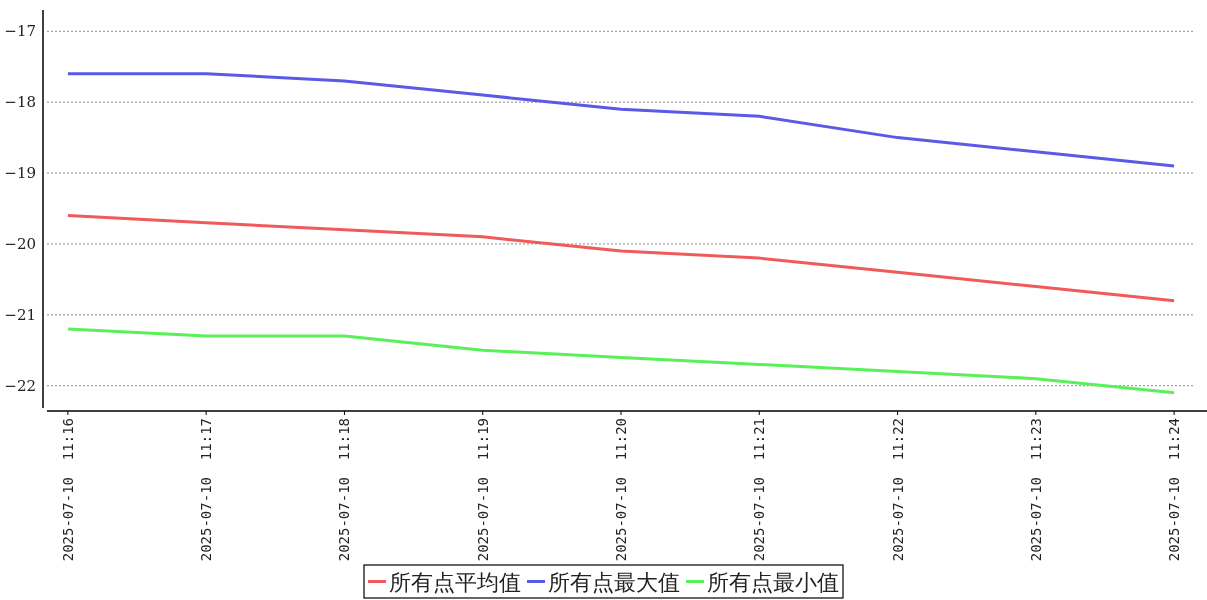  I want to click on x-tick-label: 2025-07-10 11:19, so click(482, 490).